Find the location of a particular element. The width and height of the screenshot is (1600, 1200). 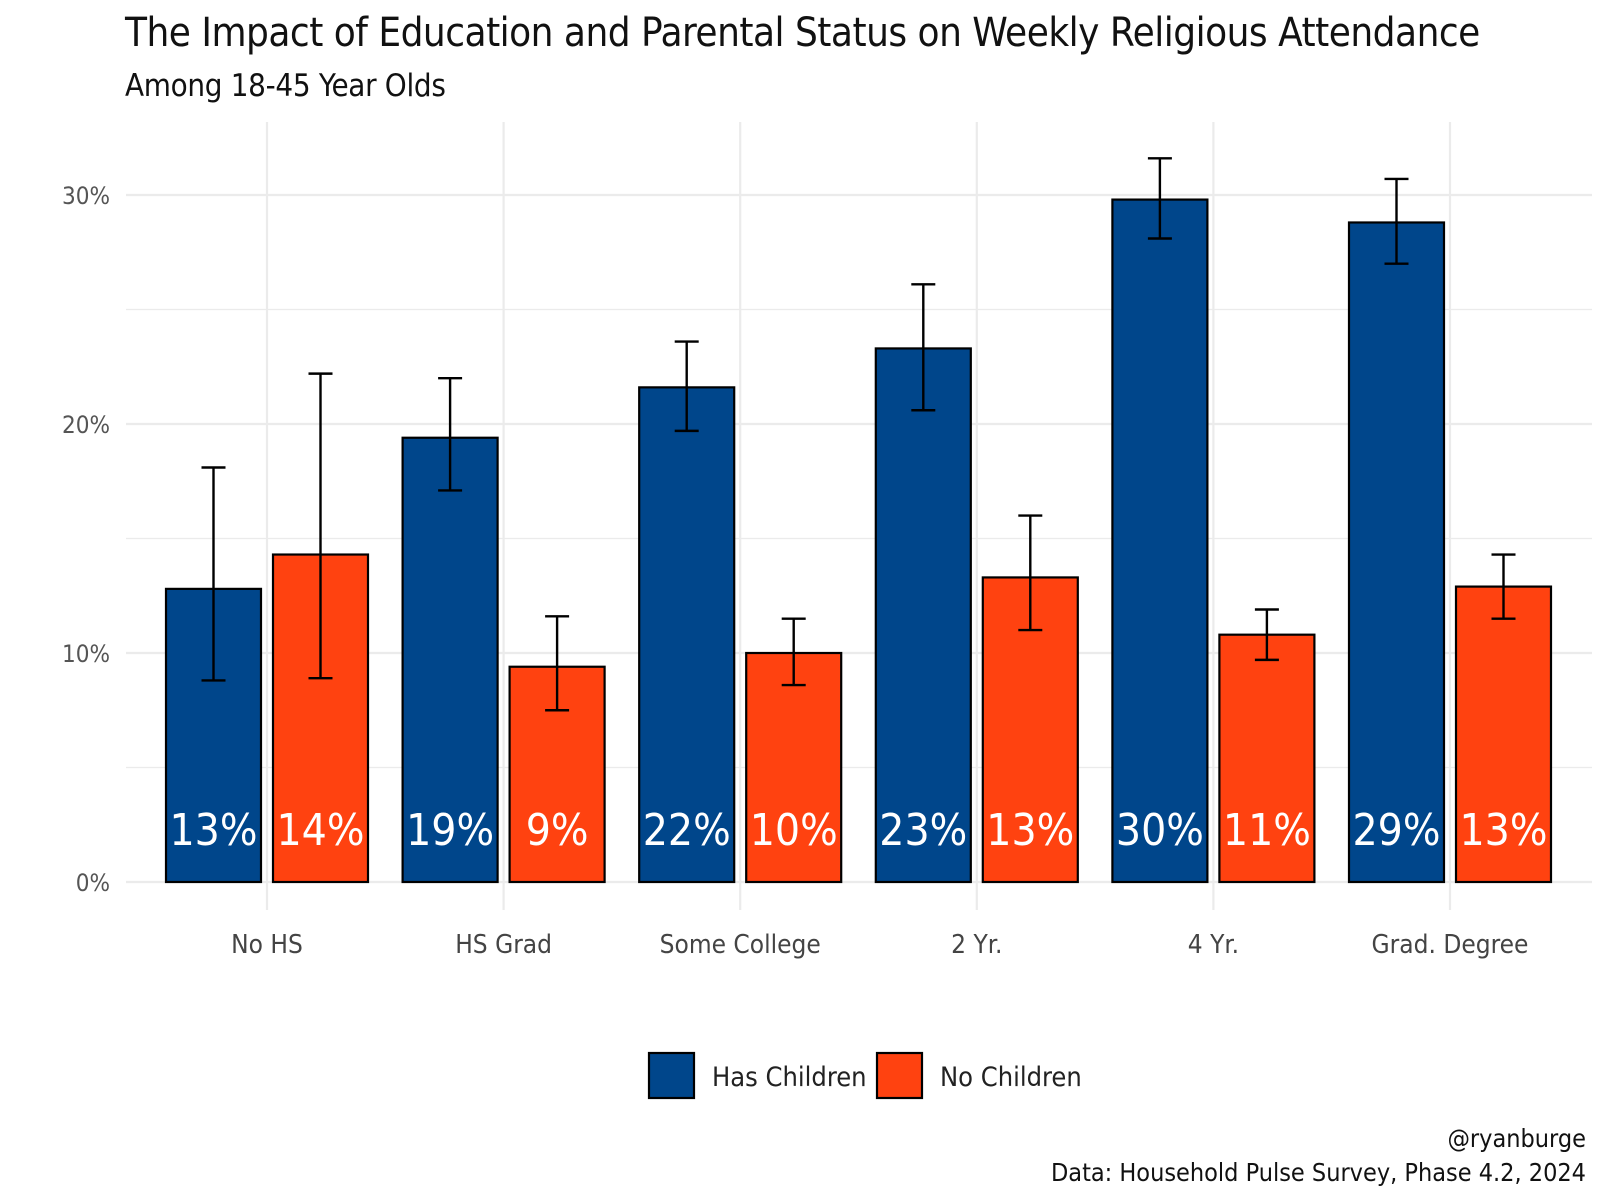

bar-value-label: 11% is located at coordinates (1267, 830).